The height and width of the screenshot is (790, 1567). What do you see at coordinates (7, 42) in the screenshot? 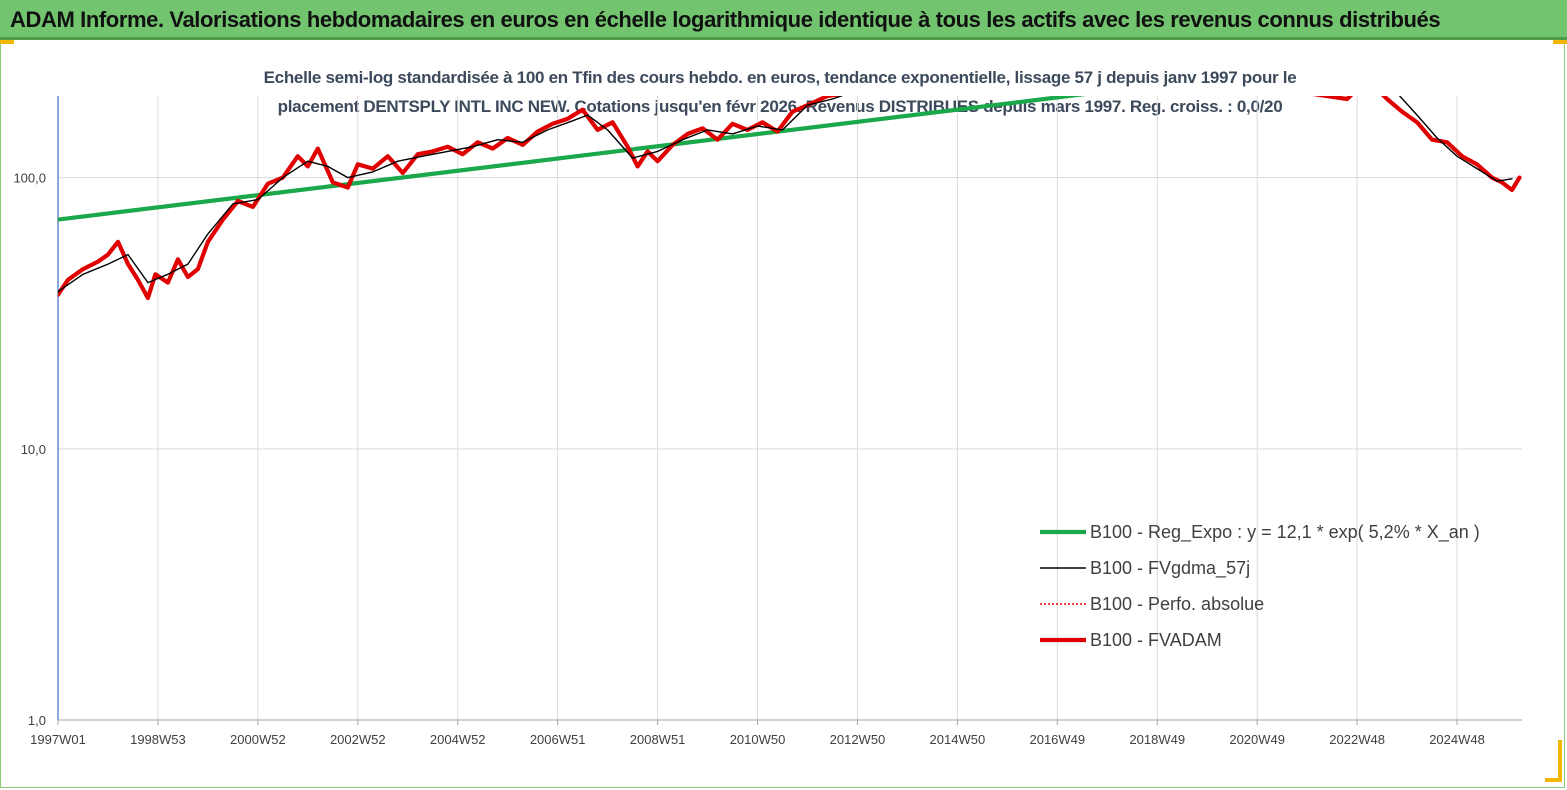
I see `corner-marker-top-left` at bounding box center [7, 42].